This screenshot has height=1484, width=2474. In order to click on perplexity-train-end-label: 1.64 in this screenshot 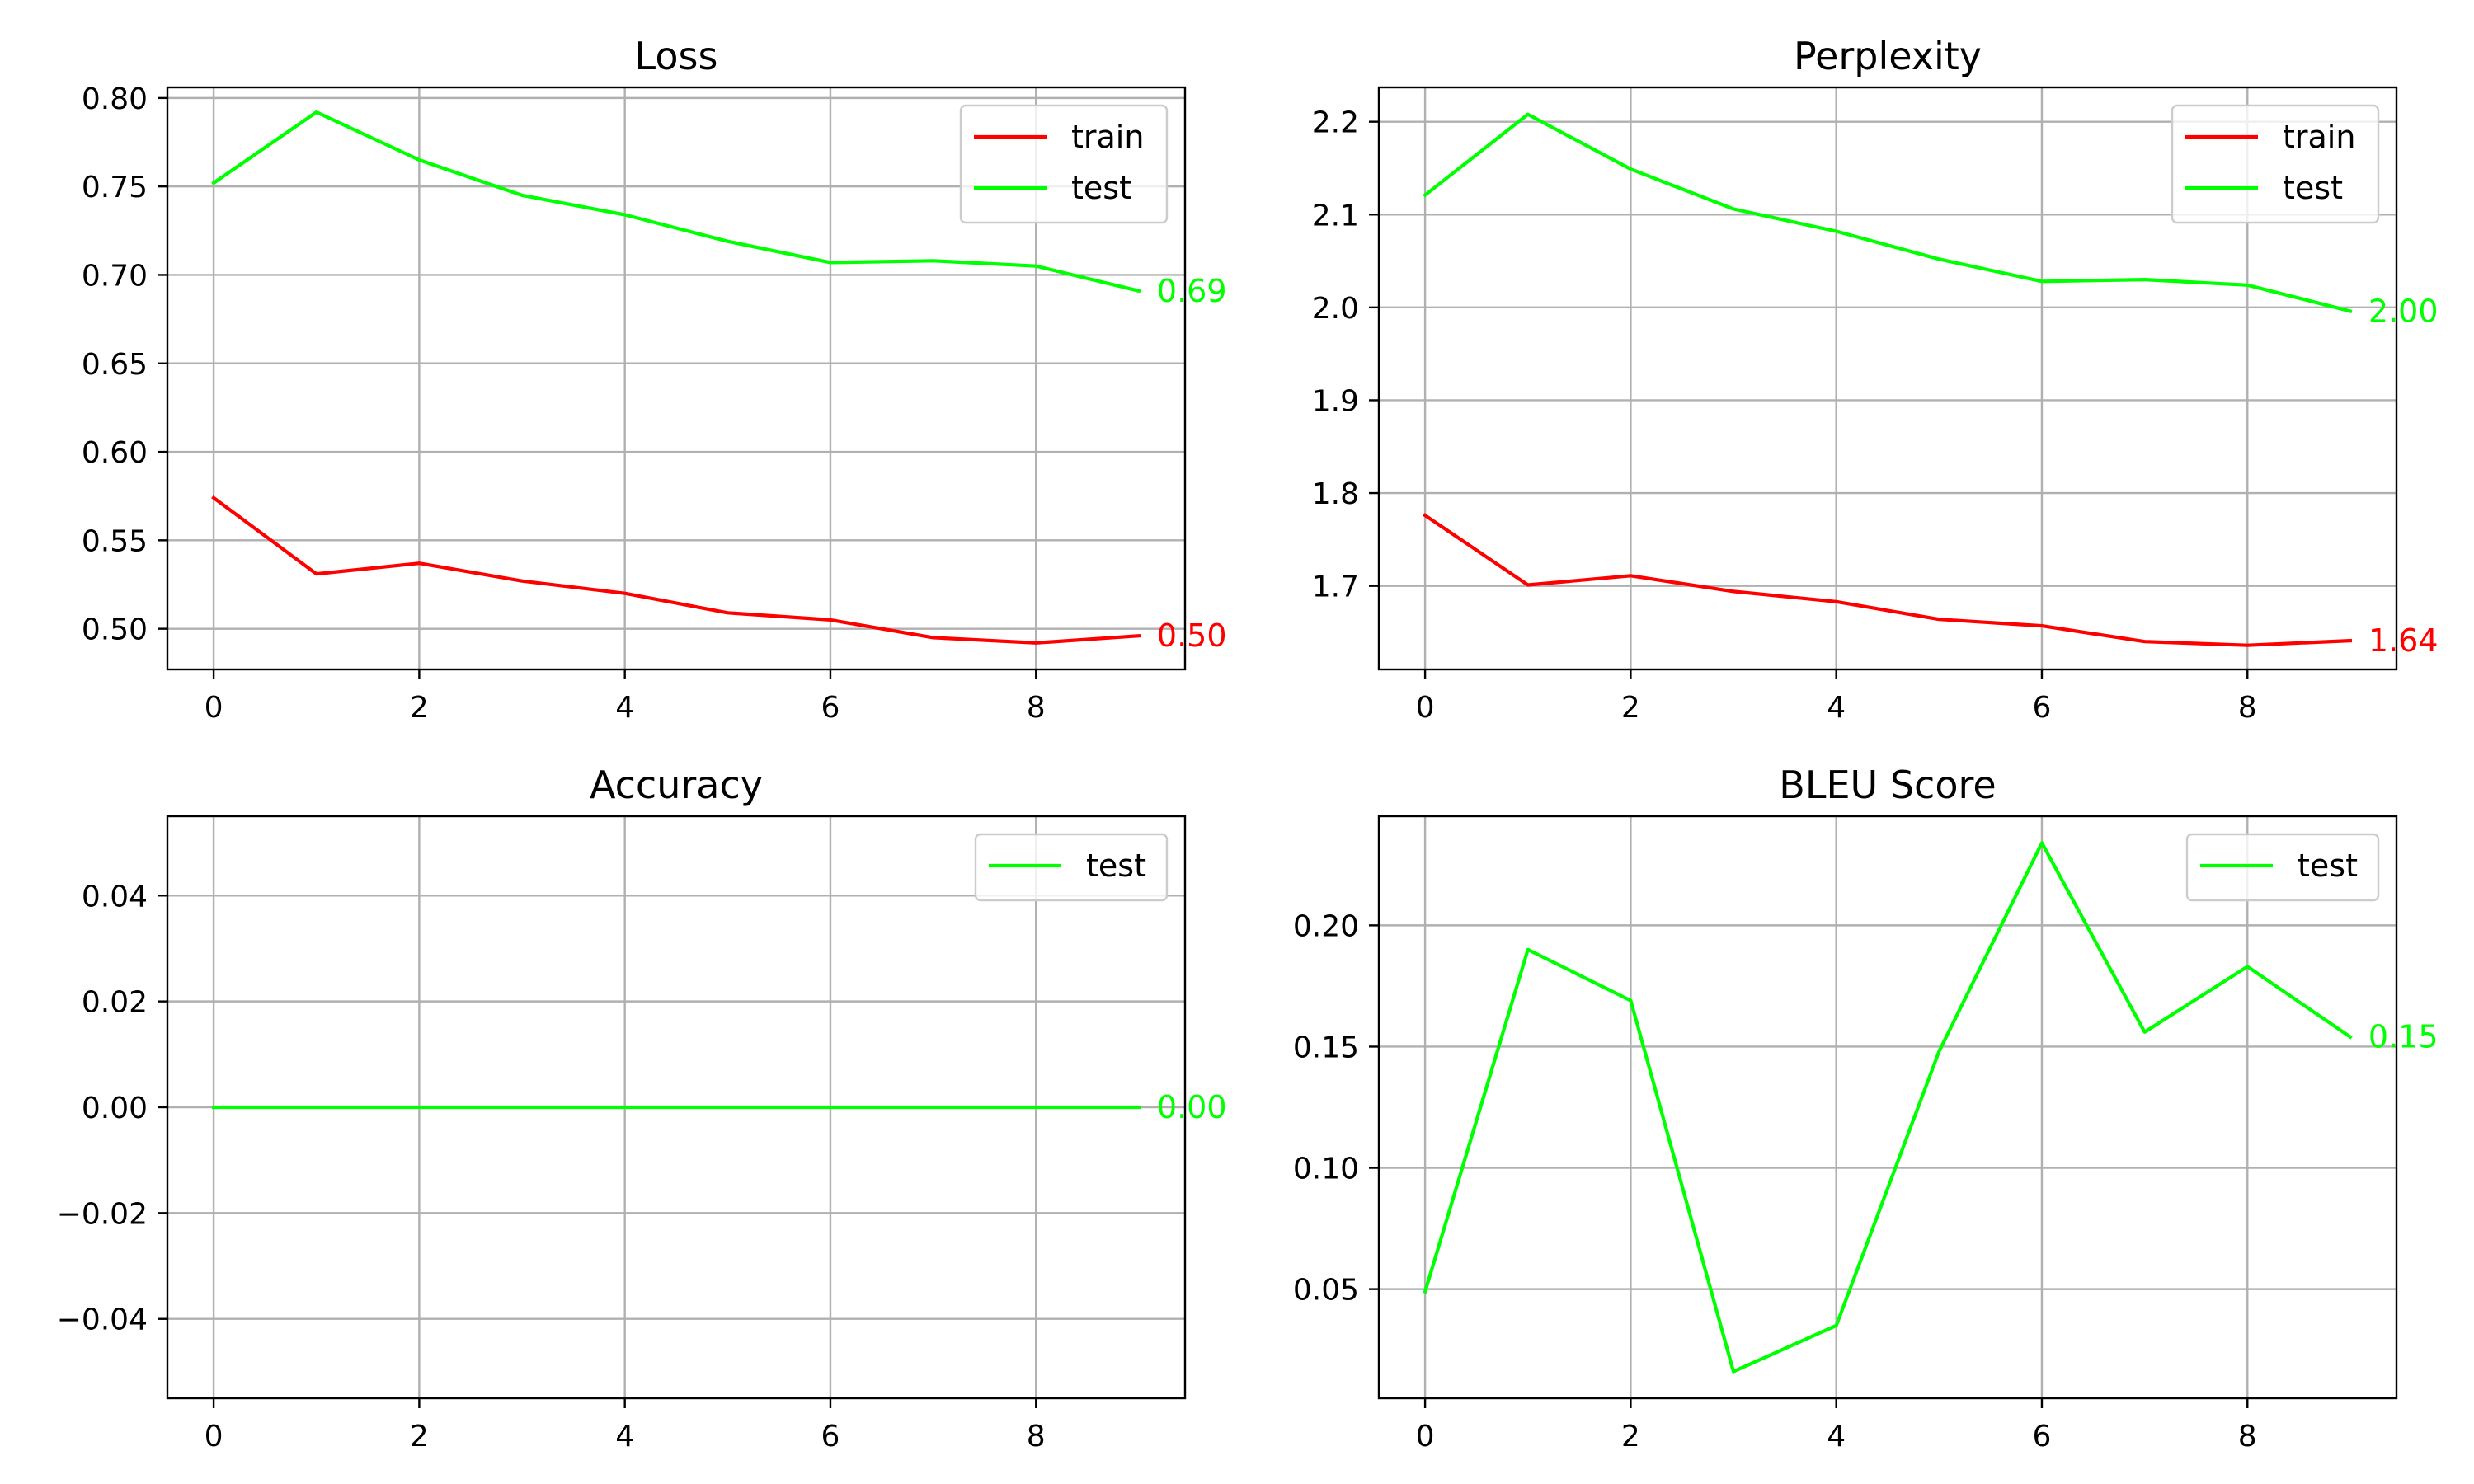, I will do `click(2403, 640)`.